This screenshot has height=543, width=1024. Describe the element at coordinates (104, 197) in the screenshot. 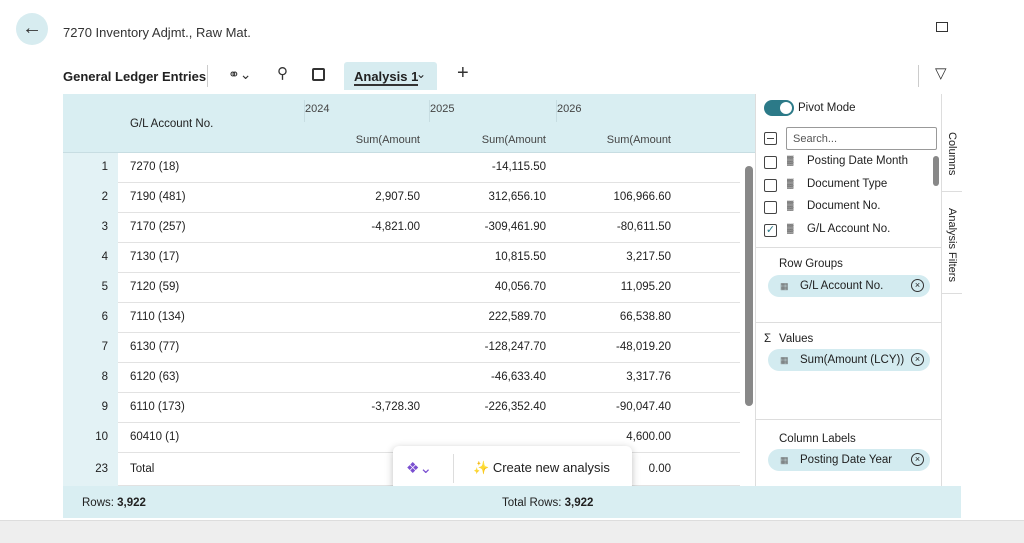

I see `row-index: 2` at that location.